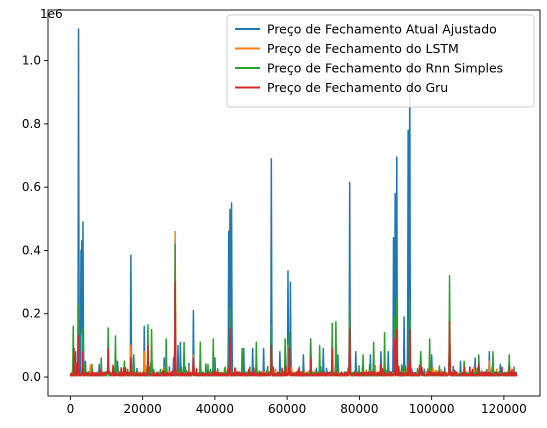 This screenshot has width=547, height=428. What do you see at coordinates (215, 409) in the screenshot?
I see `x-tick-label: 40000` at bounding box center [215, 409].